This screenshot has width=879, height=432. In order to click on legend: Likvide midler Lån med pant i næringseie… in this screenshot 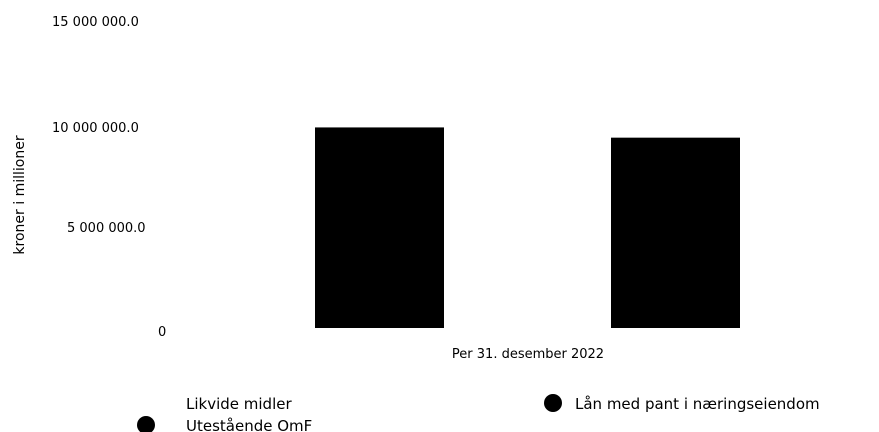, I will do `click(478, 413)`.